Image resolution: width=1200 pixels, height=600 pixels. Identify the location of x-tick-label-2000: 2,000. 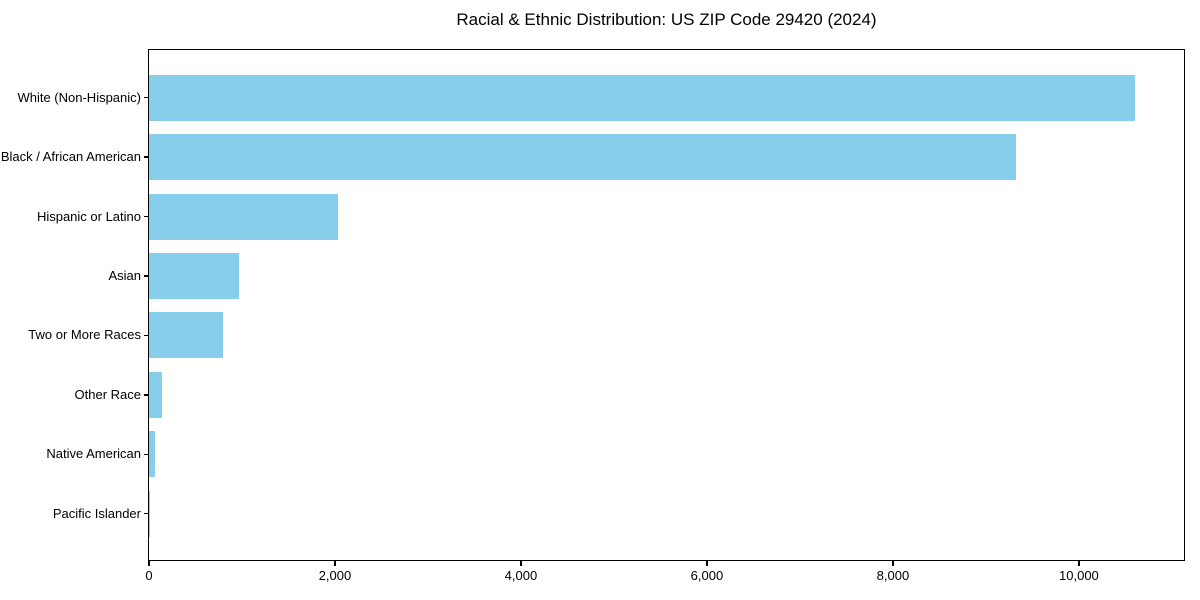
(335, 575).